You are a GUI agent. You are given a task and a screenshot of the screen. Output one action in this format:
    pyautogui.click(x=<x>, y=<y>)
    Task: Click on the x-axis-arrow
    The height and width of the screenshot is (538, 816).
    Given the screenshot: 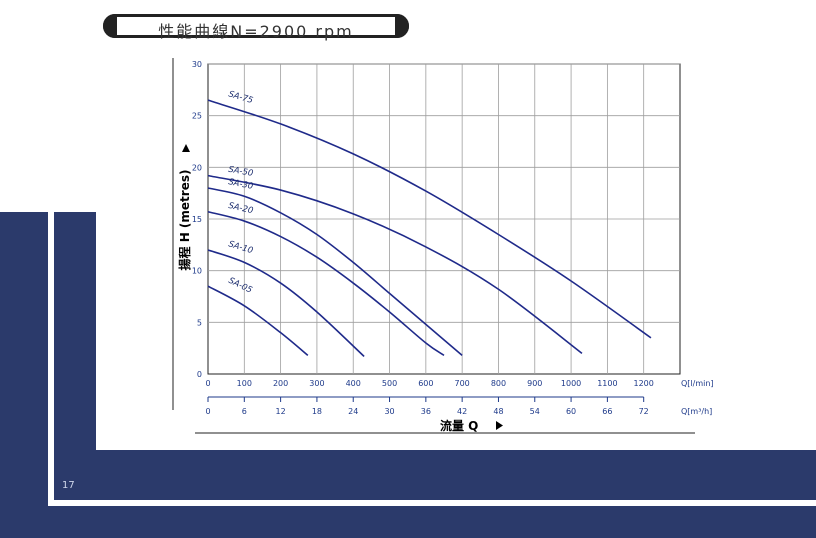 What is the action you would take?
    pyautogui.click(x=499, y=425)
    